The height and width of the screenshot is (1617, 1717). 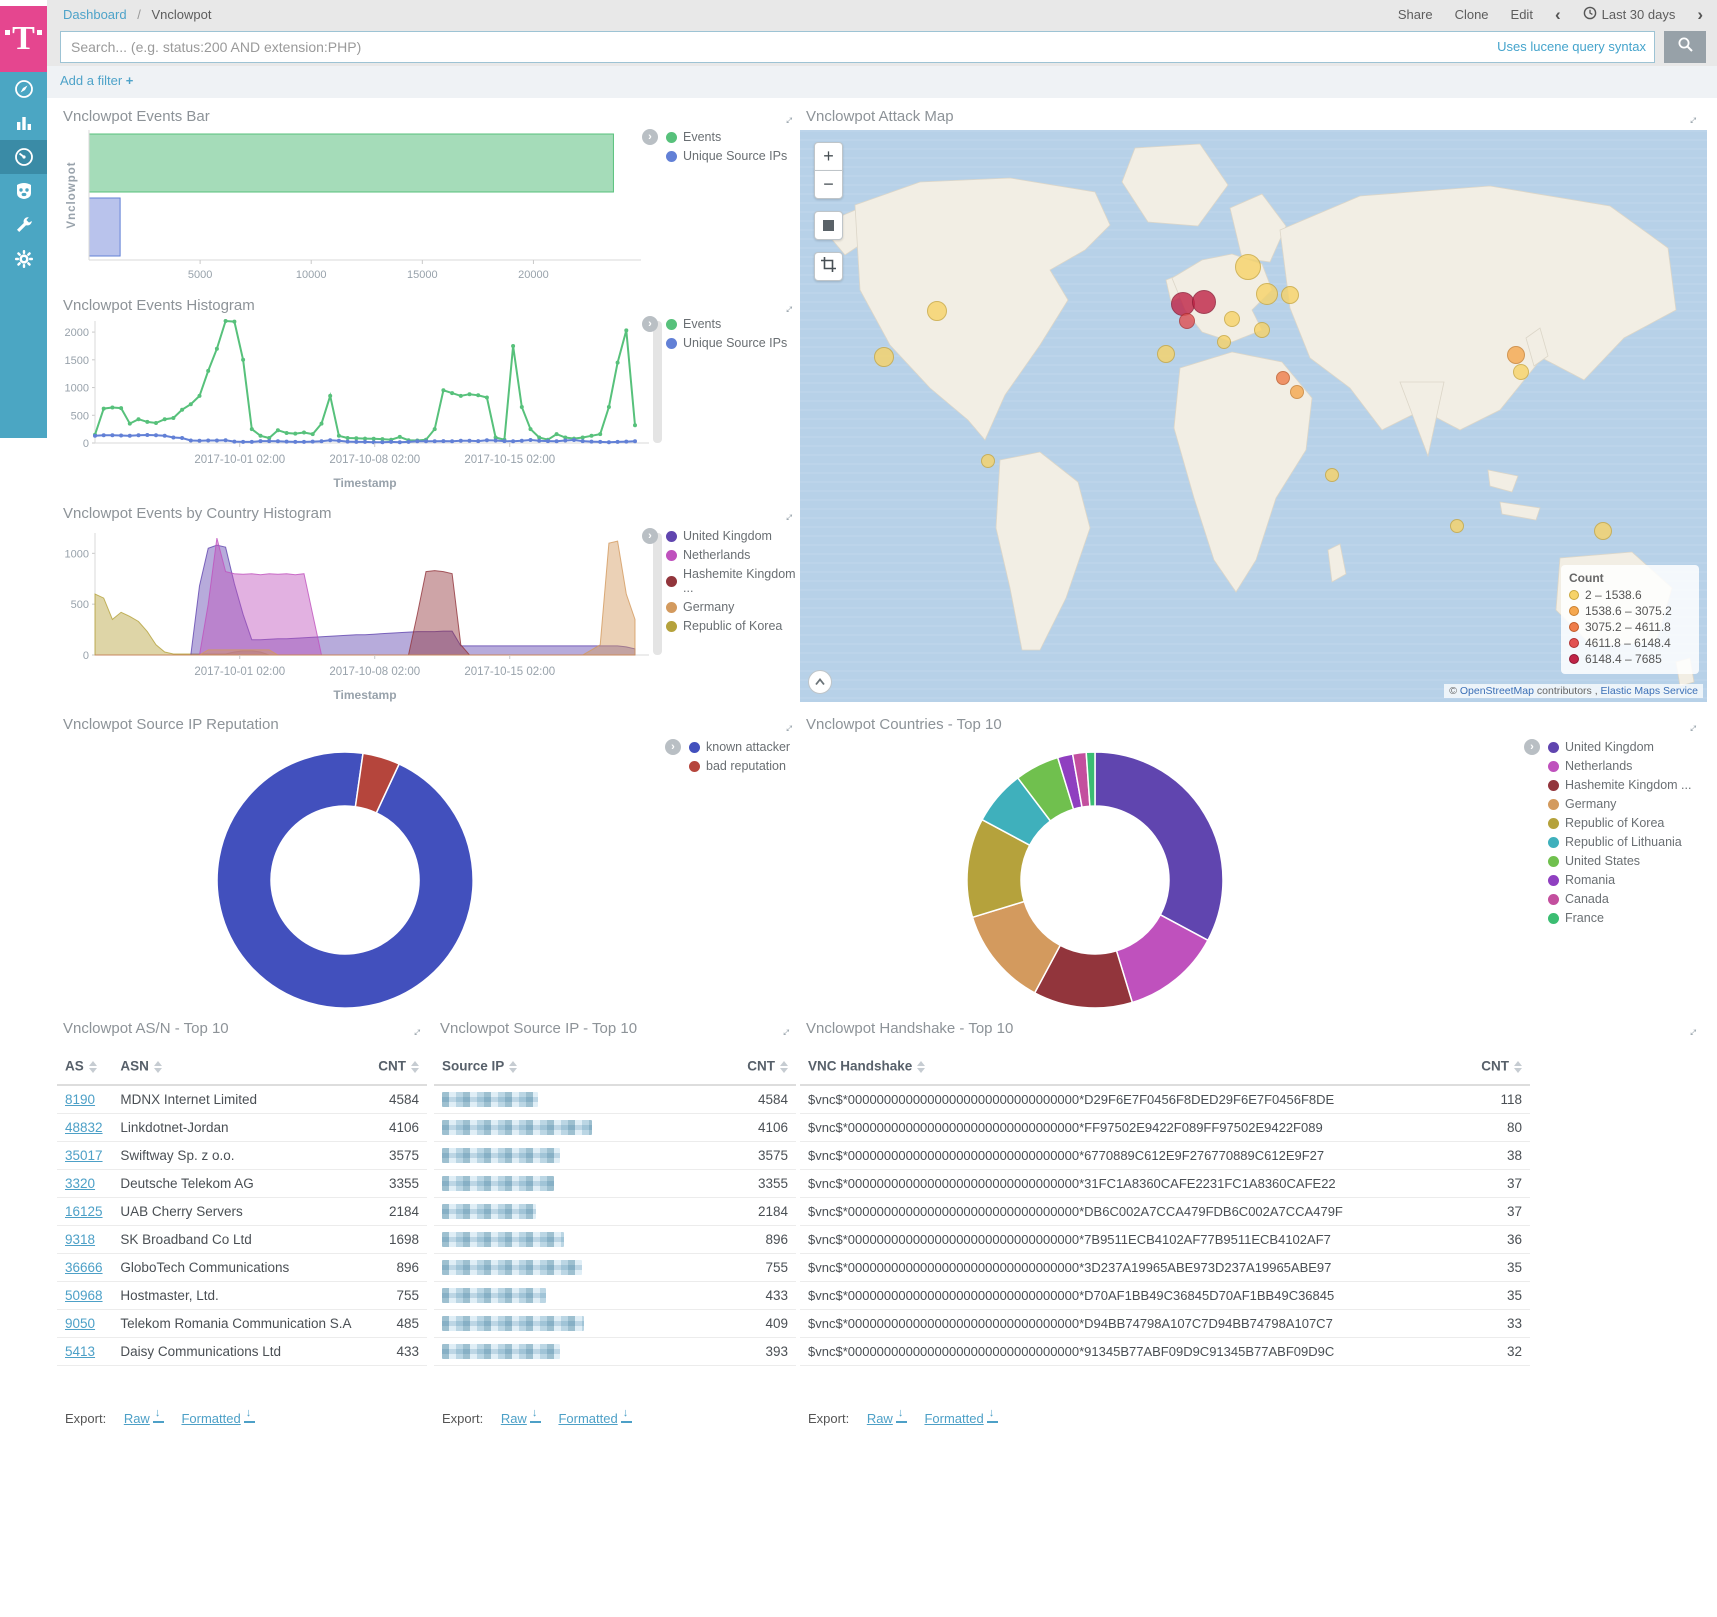 I want to click on as-link: 9318, so click(x=80, y=1239).